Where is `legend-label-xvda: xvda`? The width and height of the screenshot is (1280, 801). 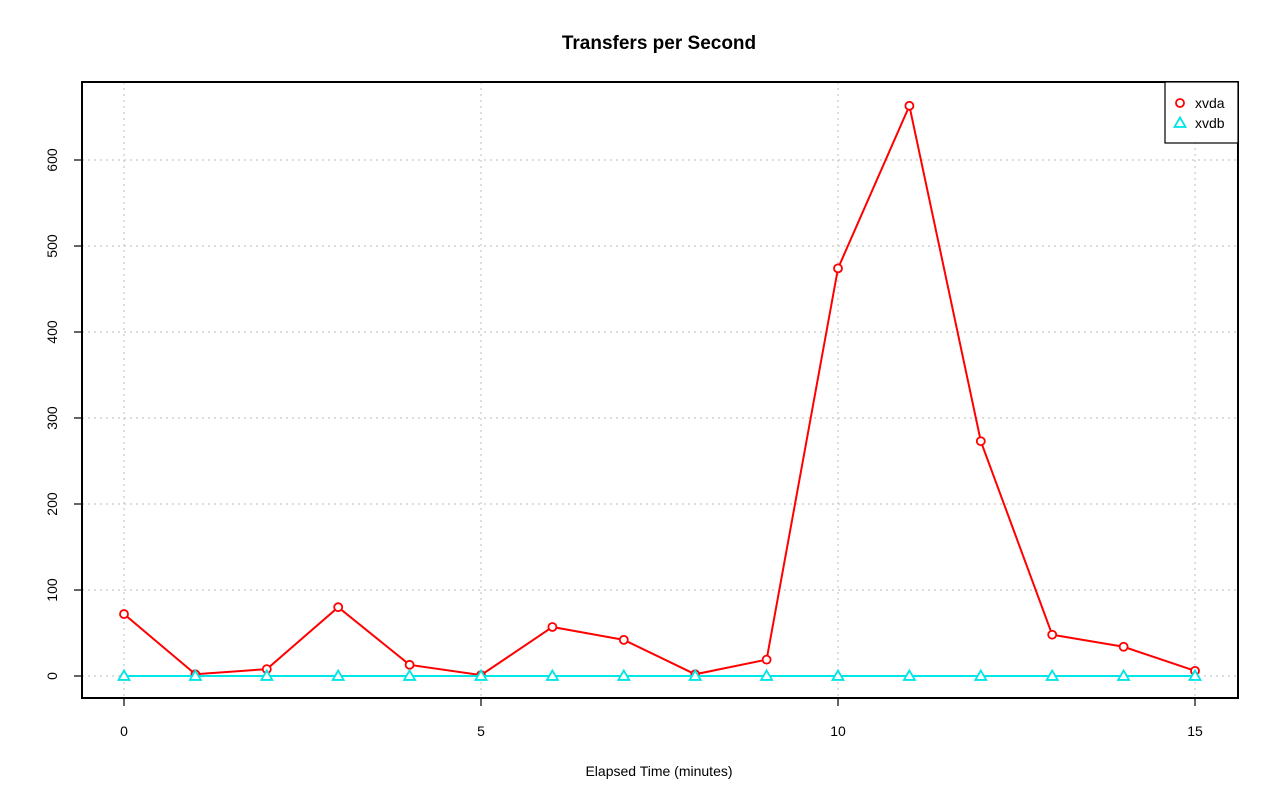 legend-label-xvda: xvda is located at coordinates (1210, 103).